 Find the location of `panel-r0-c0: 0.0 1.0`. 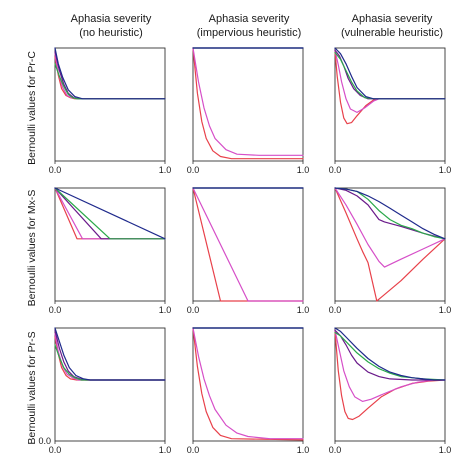

panel-r0-c0: 0.0 1.0 is located at coordinates (110, 111).